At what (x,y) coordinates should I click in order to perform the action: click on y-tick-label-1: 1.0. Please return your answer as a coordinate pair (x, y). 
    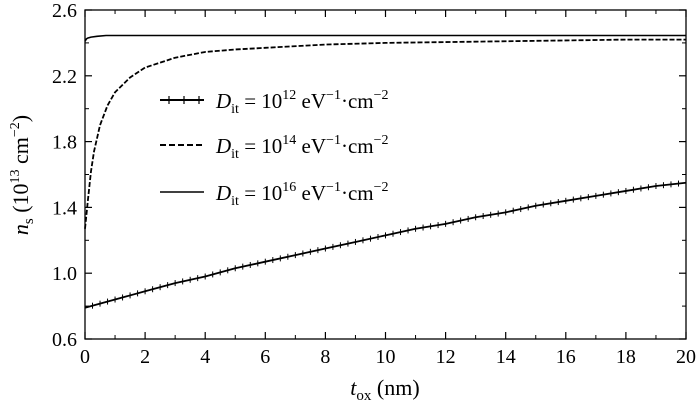
    Looking at the image, I should click on (64, 274).